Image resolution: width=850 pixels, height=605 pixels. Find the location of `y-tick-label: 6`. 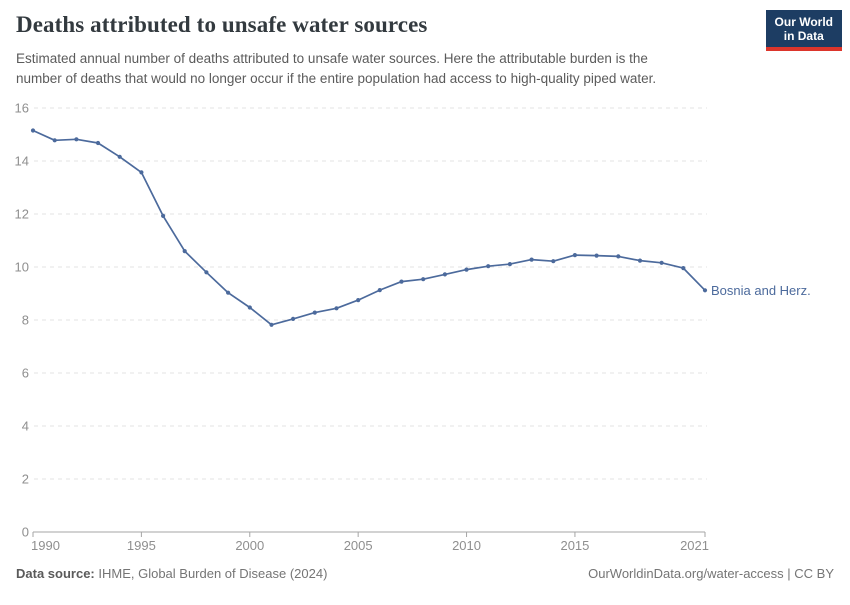

y-tick-label: 6 is located at coordinates (25, 373).